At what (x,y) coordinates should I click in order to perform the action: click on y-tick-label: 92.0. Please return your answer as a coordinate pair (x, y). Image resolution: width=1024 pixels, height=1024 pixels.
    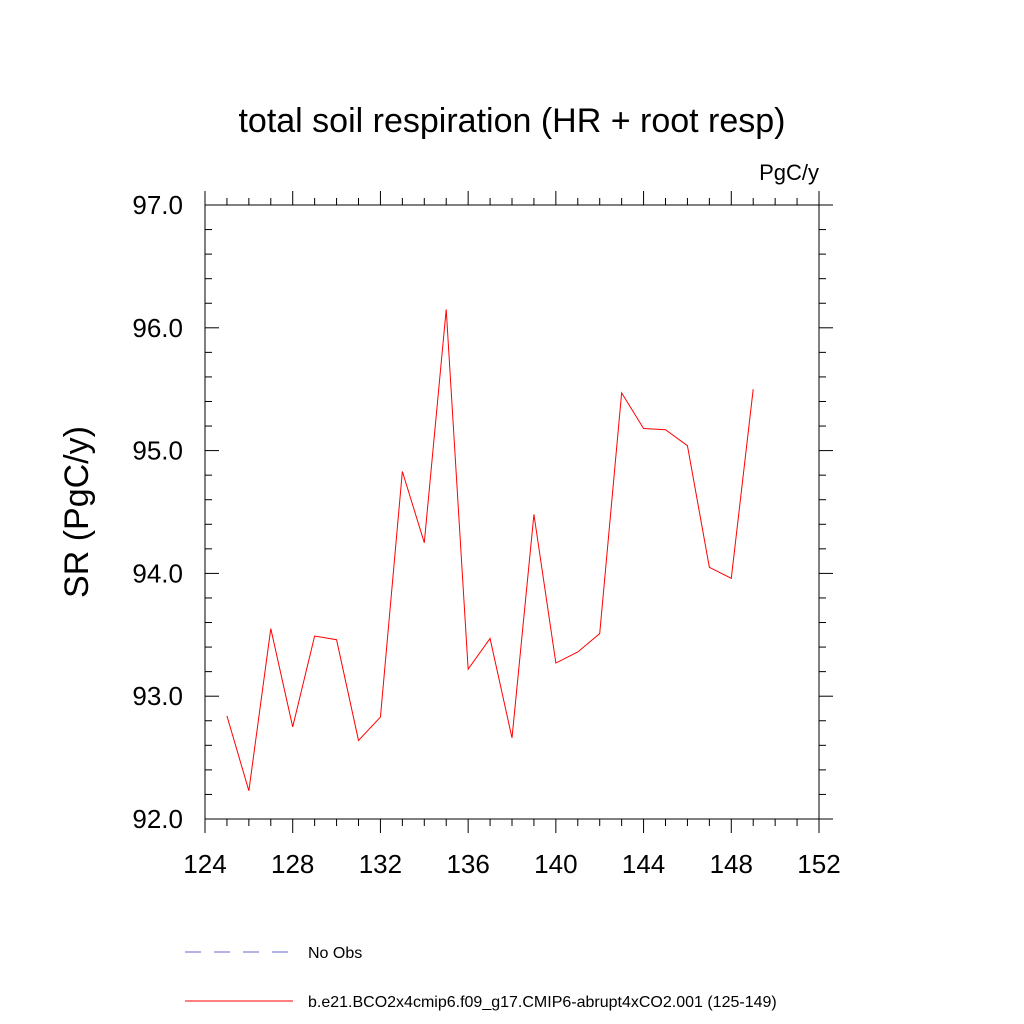
    Looking at the image, I should click on (157, 819).